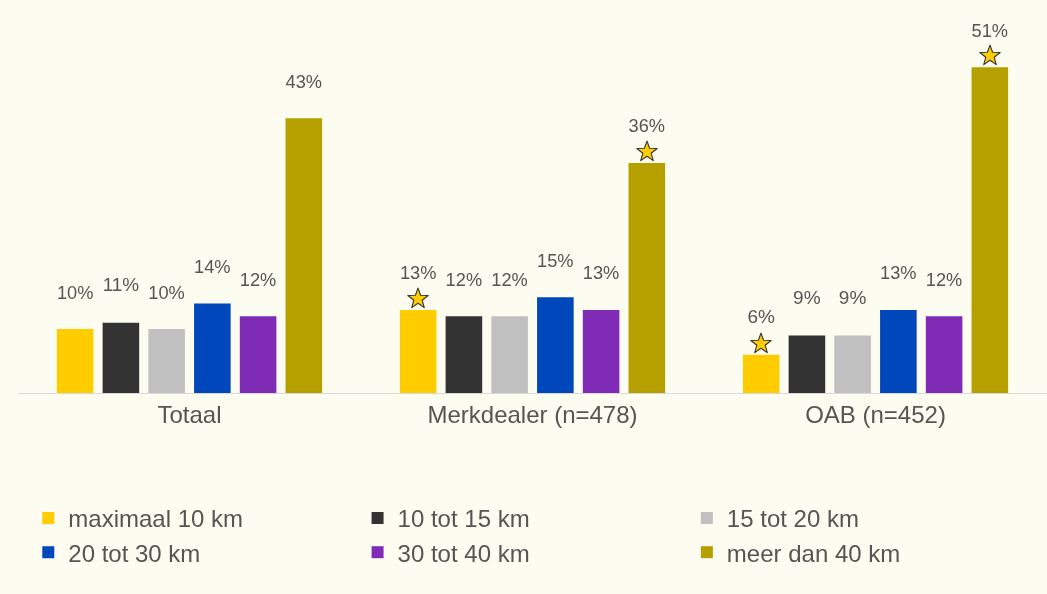 Image resolution: width=1047 pixels, height=594 pixels. Describe the element at coordinates (304, 81) in the screenshot. I see `data-label: 43%` at that location.